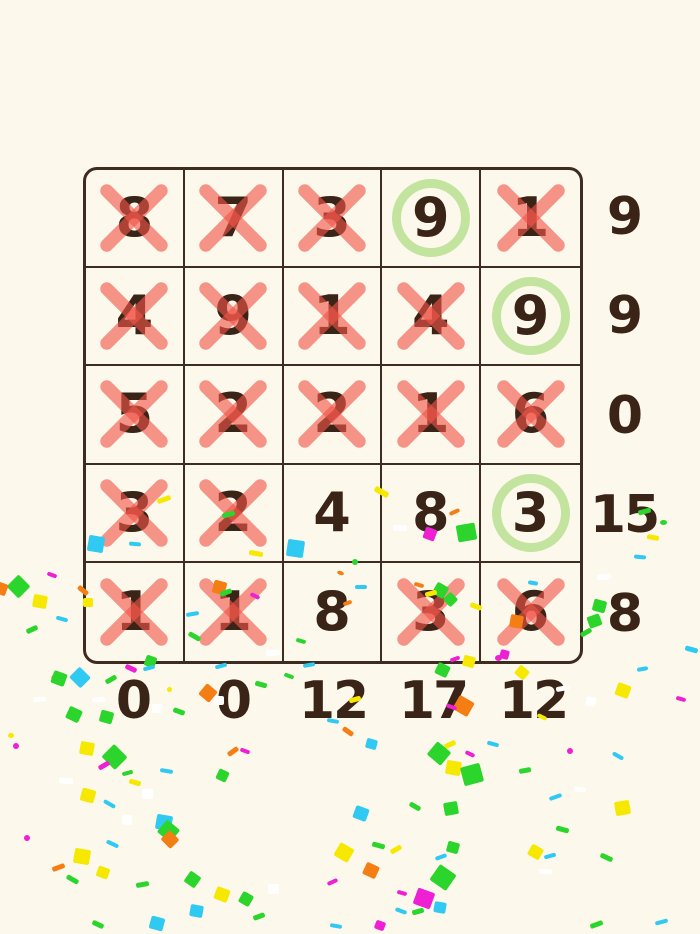  I want to click on cell-value: 2, so click(233, 512).